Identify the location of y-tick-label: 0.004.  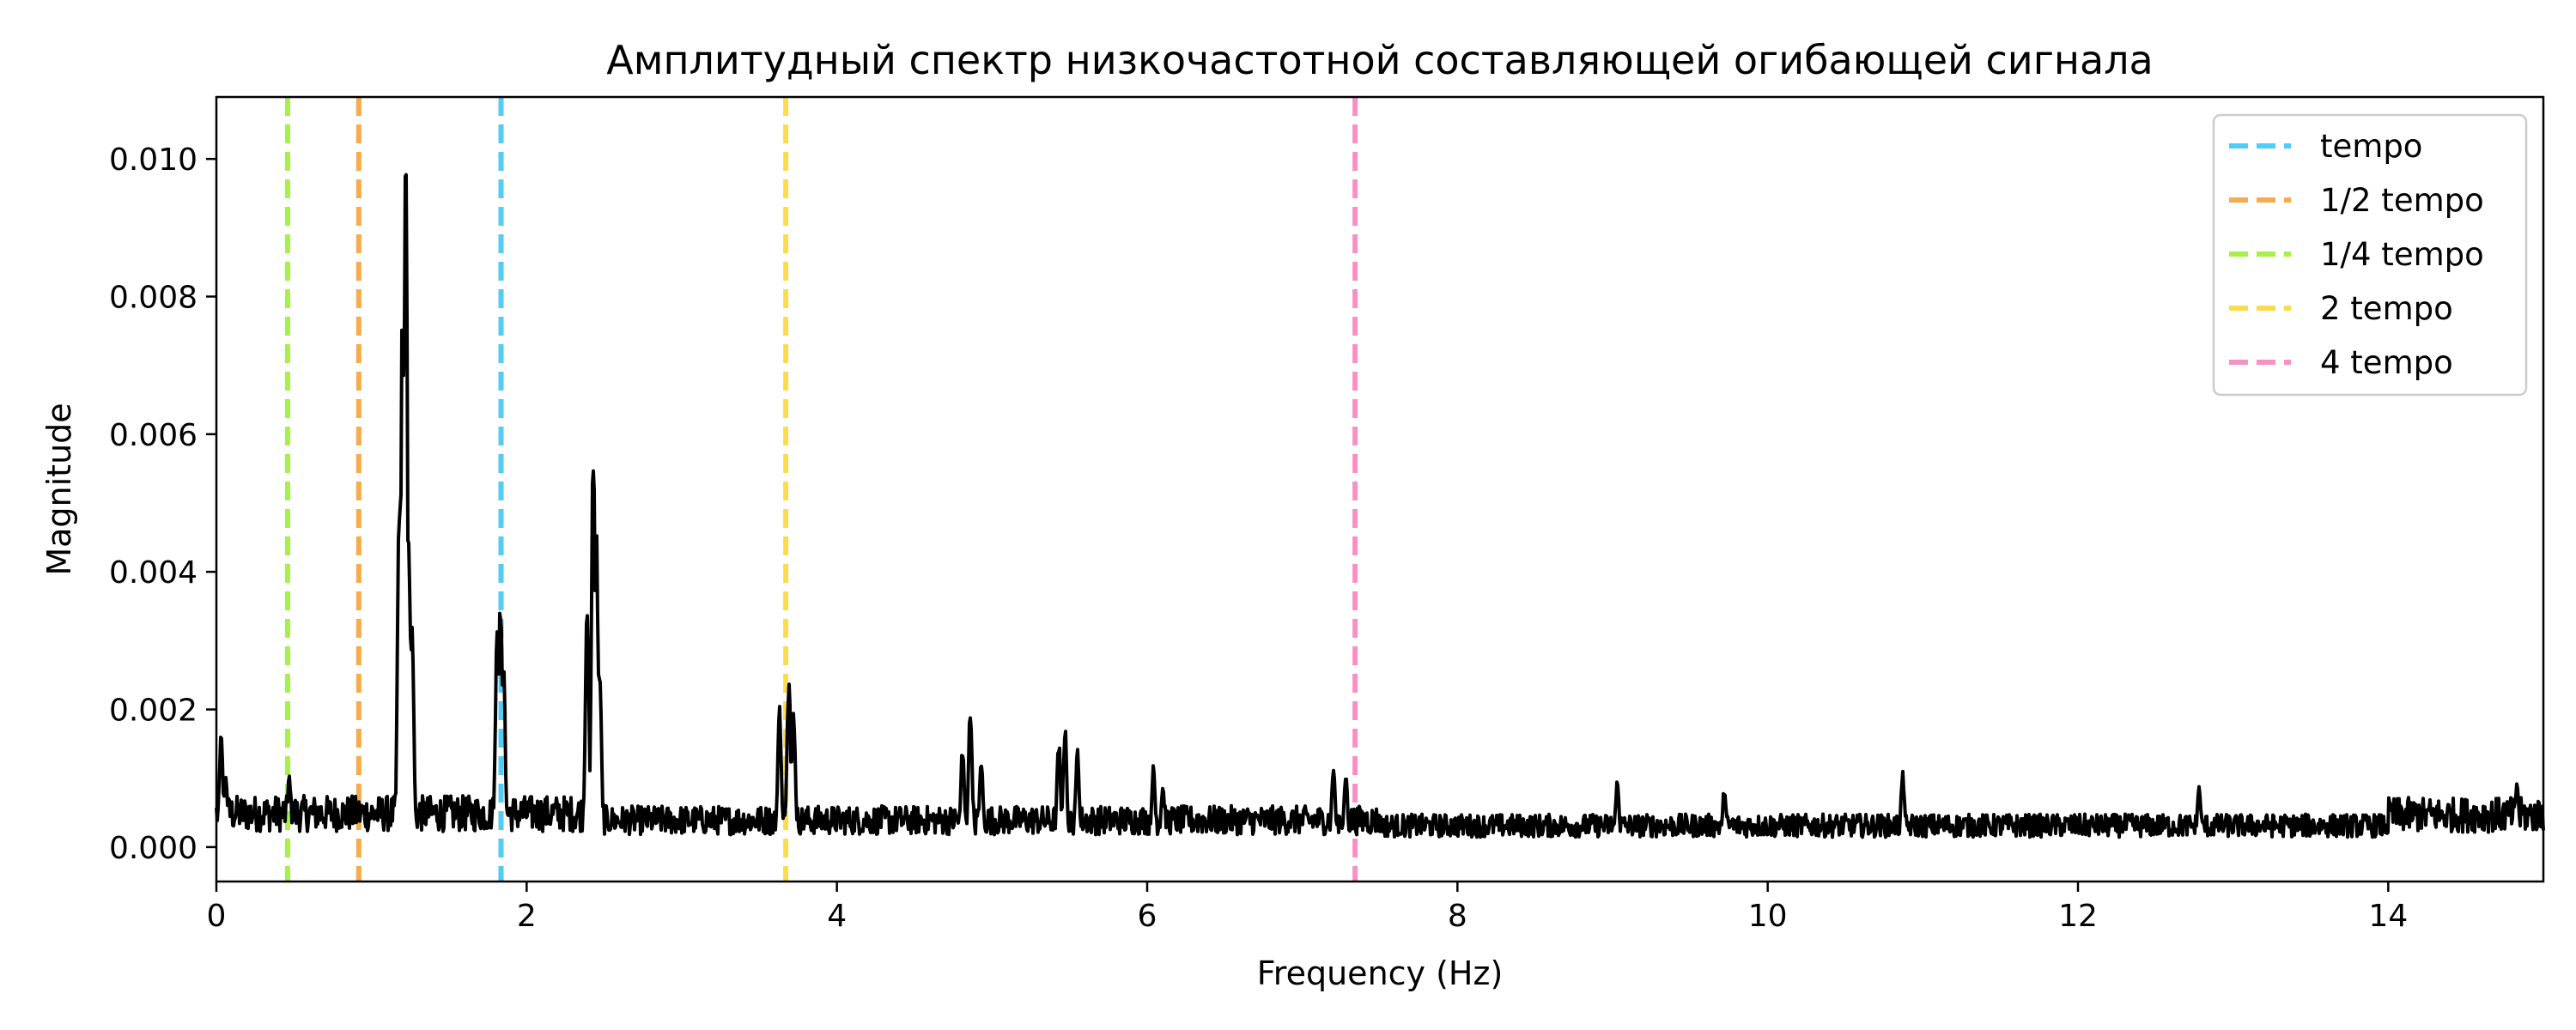
(153, 573).